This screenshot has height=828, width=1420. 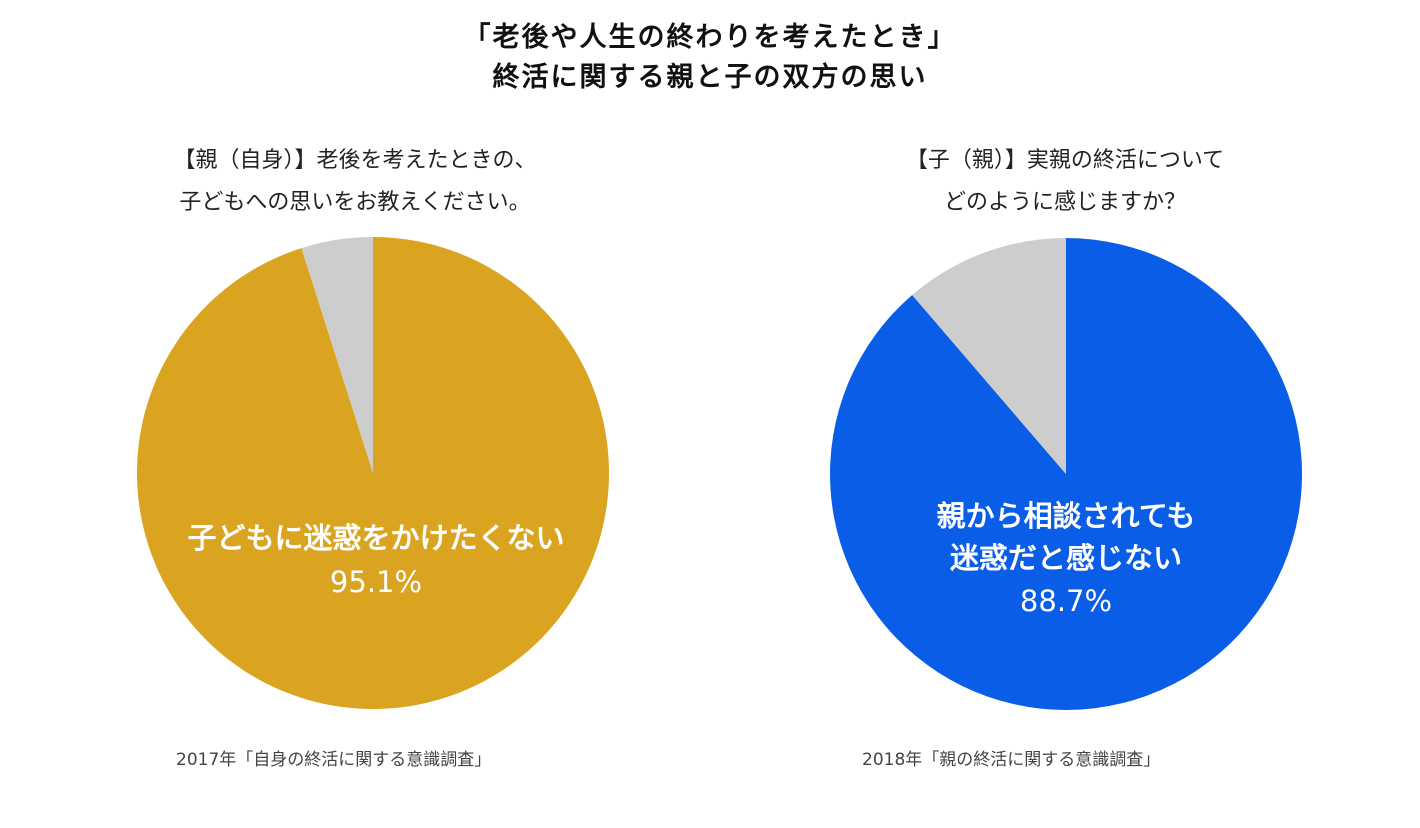 What do you see at coordinates (1066, 516) in the screenshot?
I see `right-pie-label-line-1: 親から相談されても` at bounding box center [1066, 516].